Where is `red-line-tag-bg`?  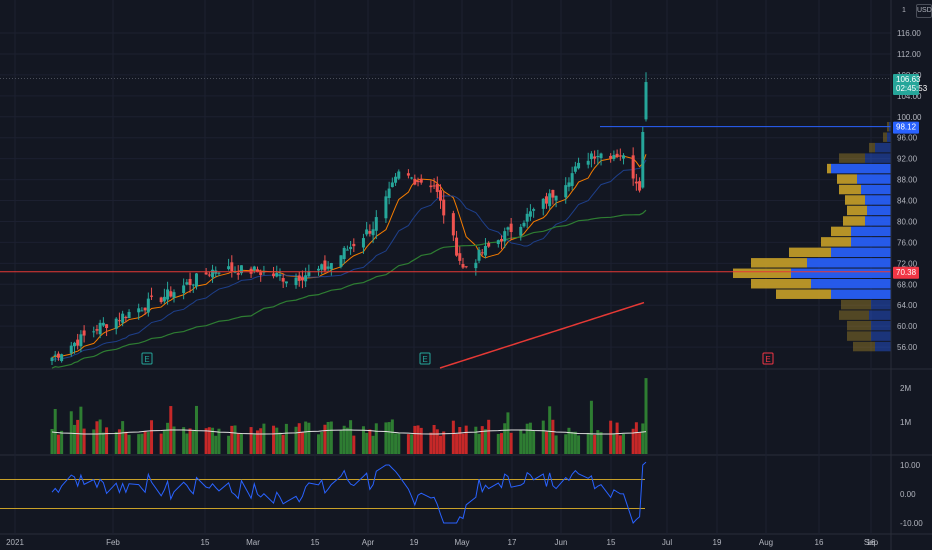 red-line-tag-bg is located at coordinates (906, 272).